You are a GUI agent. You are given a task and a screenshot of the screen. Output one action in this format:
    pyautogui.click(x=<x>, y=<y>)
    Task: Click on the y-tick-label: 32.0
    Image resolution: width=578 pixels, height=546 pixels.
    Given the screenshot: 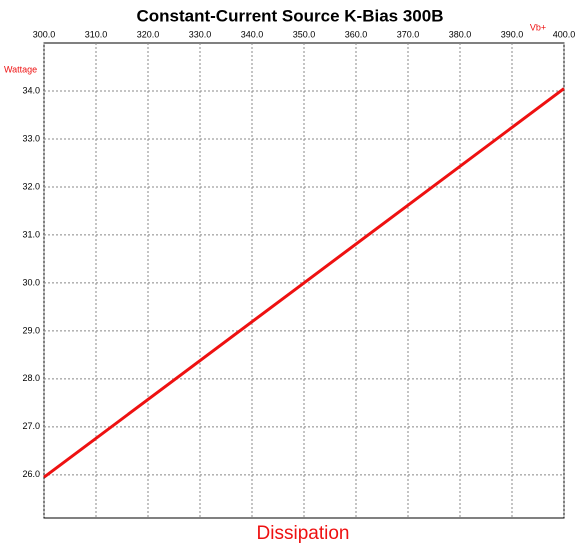 What is the action you would take?
    pyautogui.click(x=31, y=186)
    